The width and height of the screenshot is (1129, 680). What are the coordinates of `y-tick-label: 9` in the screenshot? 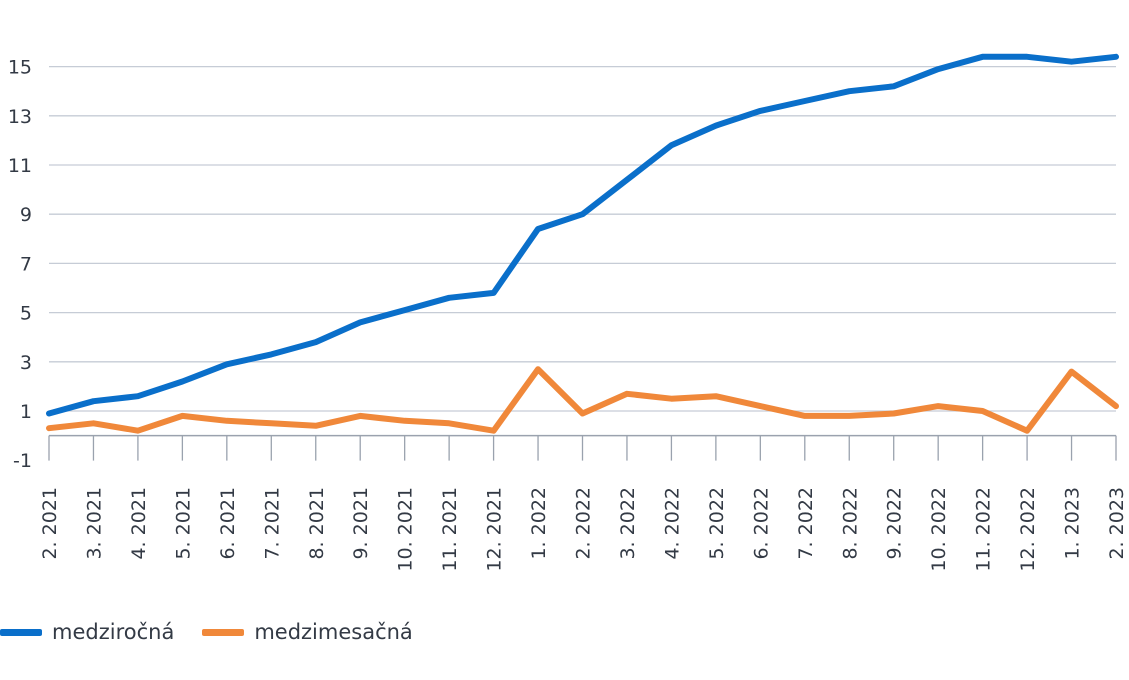 It's located at (26, 215).